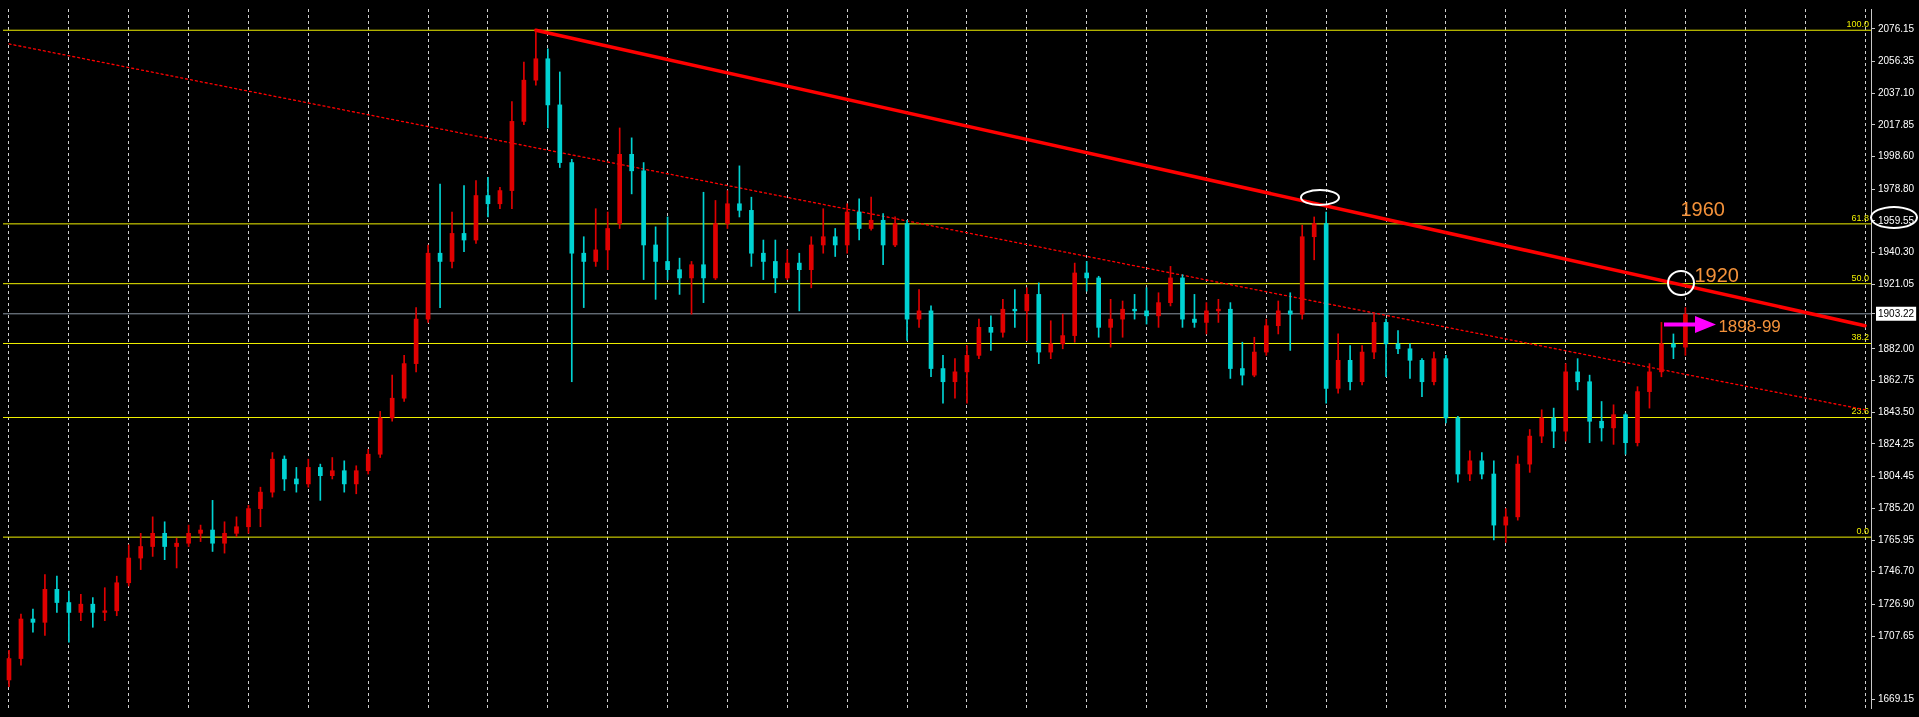 The width and height of the screenshot is (1919, 717). I want to click on annotation: 1898-99, so click(1749, 326).